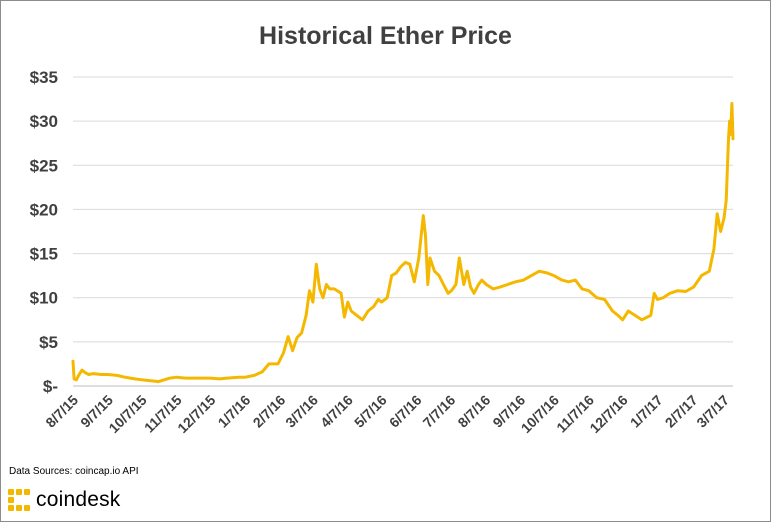  Describe the element at coordinates (44, 209) in the screenshot. I see `y-tick-label: $20` at that location.